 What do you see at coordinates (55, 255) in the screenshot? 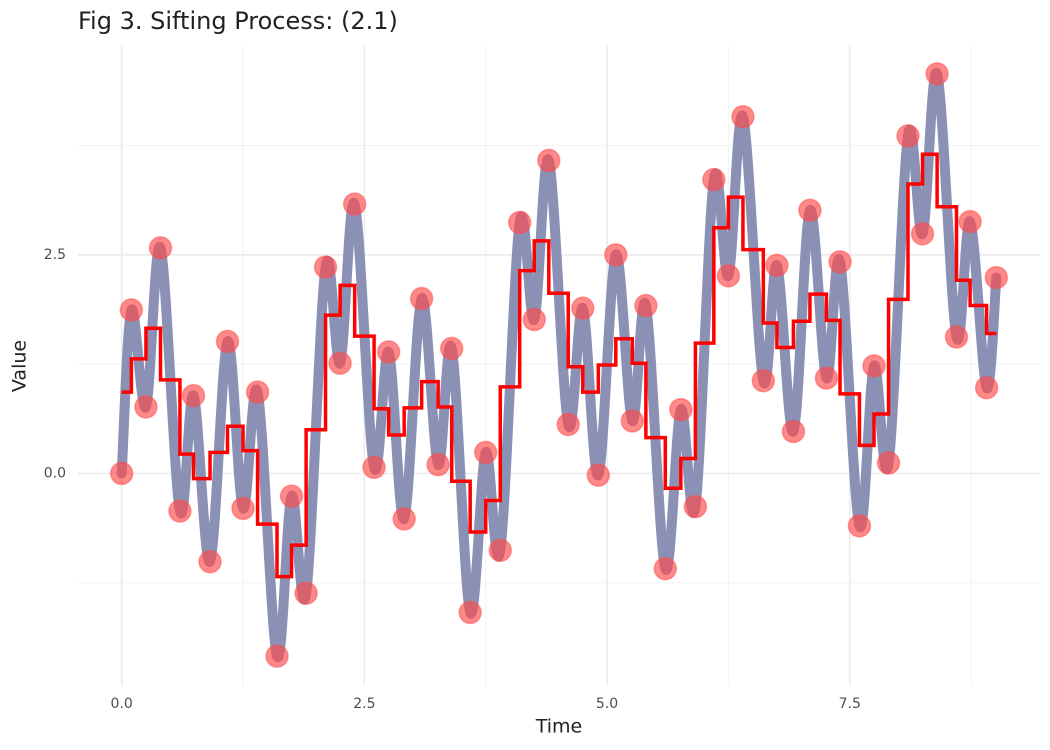
I see `y-tick-label: 2.5` at bounding box center [55, 255].